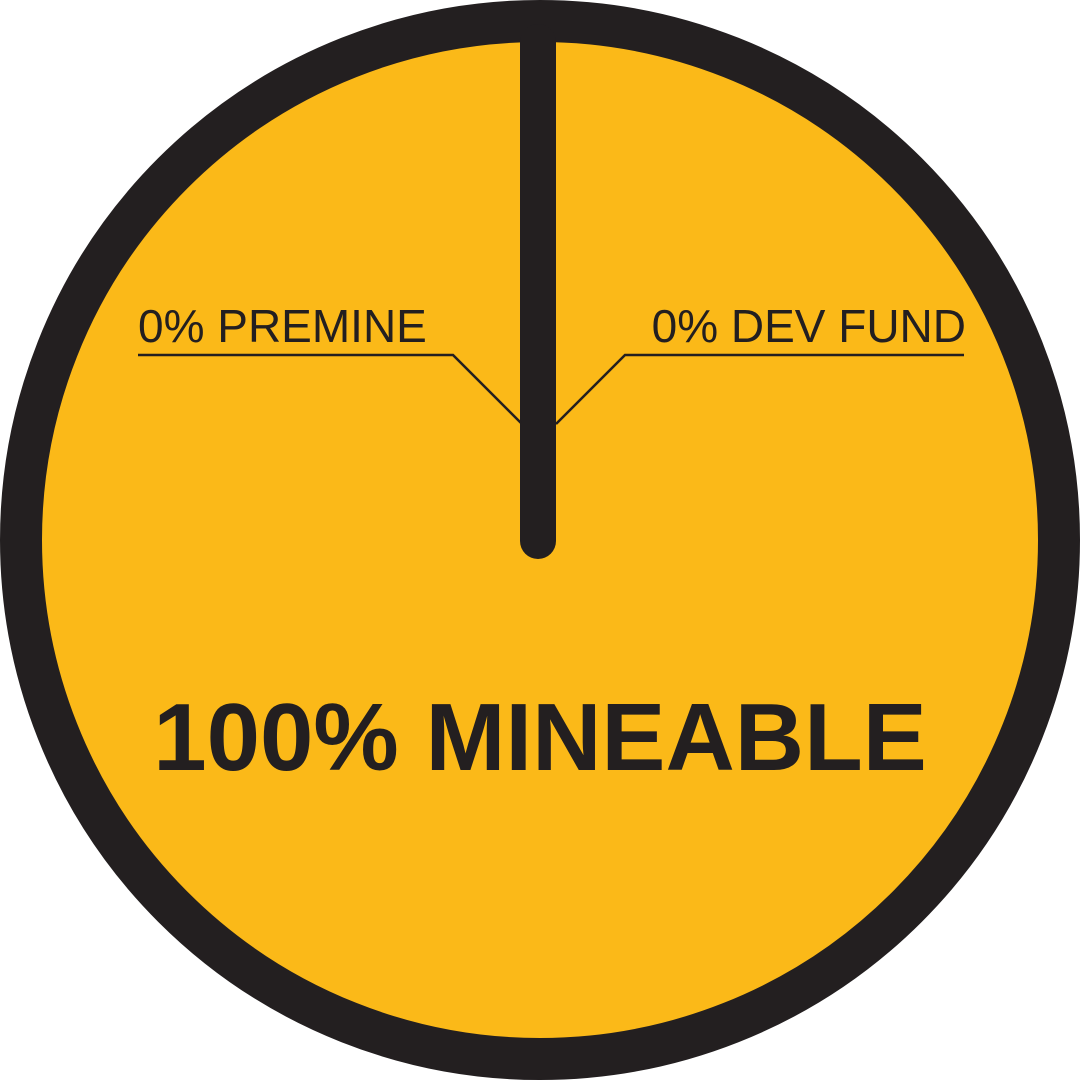 Image resolution: width=1080 pixels, height=1080 pixels. I want to click on label-premine: 0% PREMINE, so click(282, 326).